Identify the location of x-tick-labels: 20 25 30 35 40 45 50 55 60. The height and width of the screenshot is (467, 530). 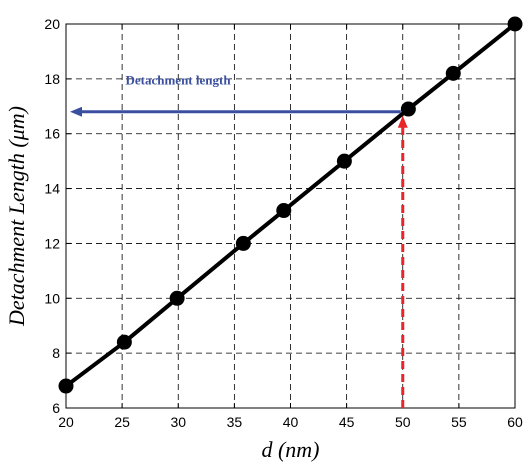
(290, 422).